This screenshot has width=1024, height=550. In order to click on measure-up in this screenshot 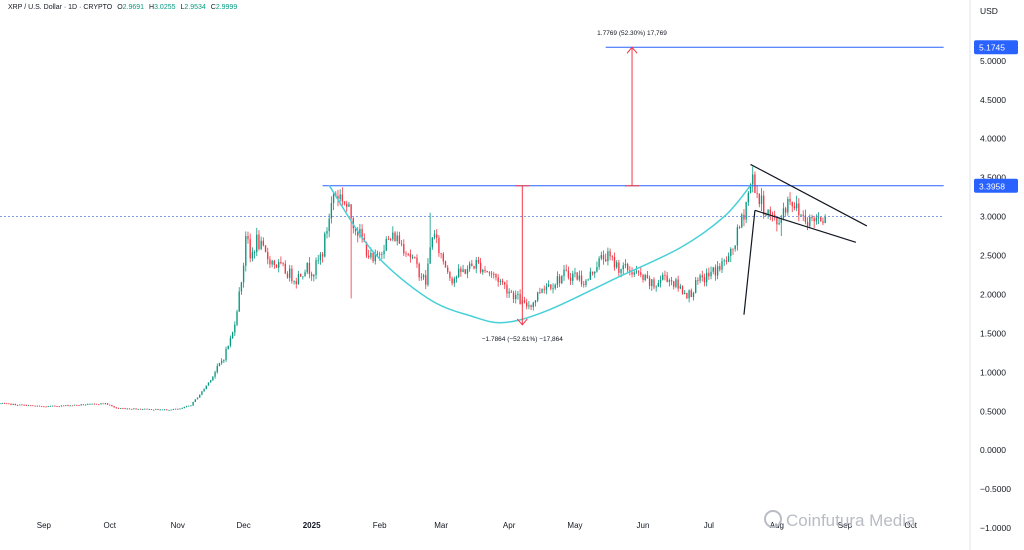, I will do `click(632, 116)`.